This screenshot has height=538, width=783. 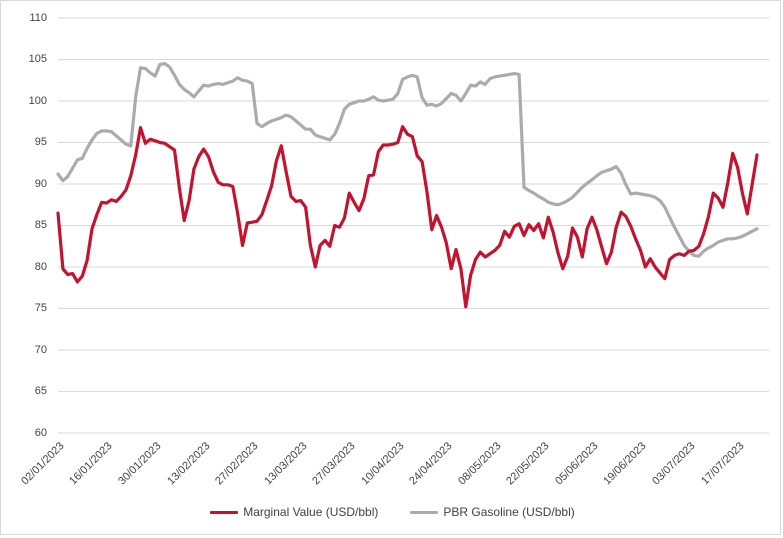 I want to click on legend-item-pbr-gasoline: PBR Gasoline (USD/bbl), so click(x=492, y=512).